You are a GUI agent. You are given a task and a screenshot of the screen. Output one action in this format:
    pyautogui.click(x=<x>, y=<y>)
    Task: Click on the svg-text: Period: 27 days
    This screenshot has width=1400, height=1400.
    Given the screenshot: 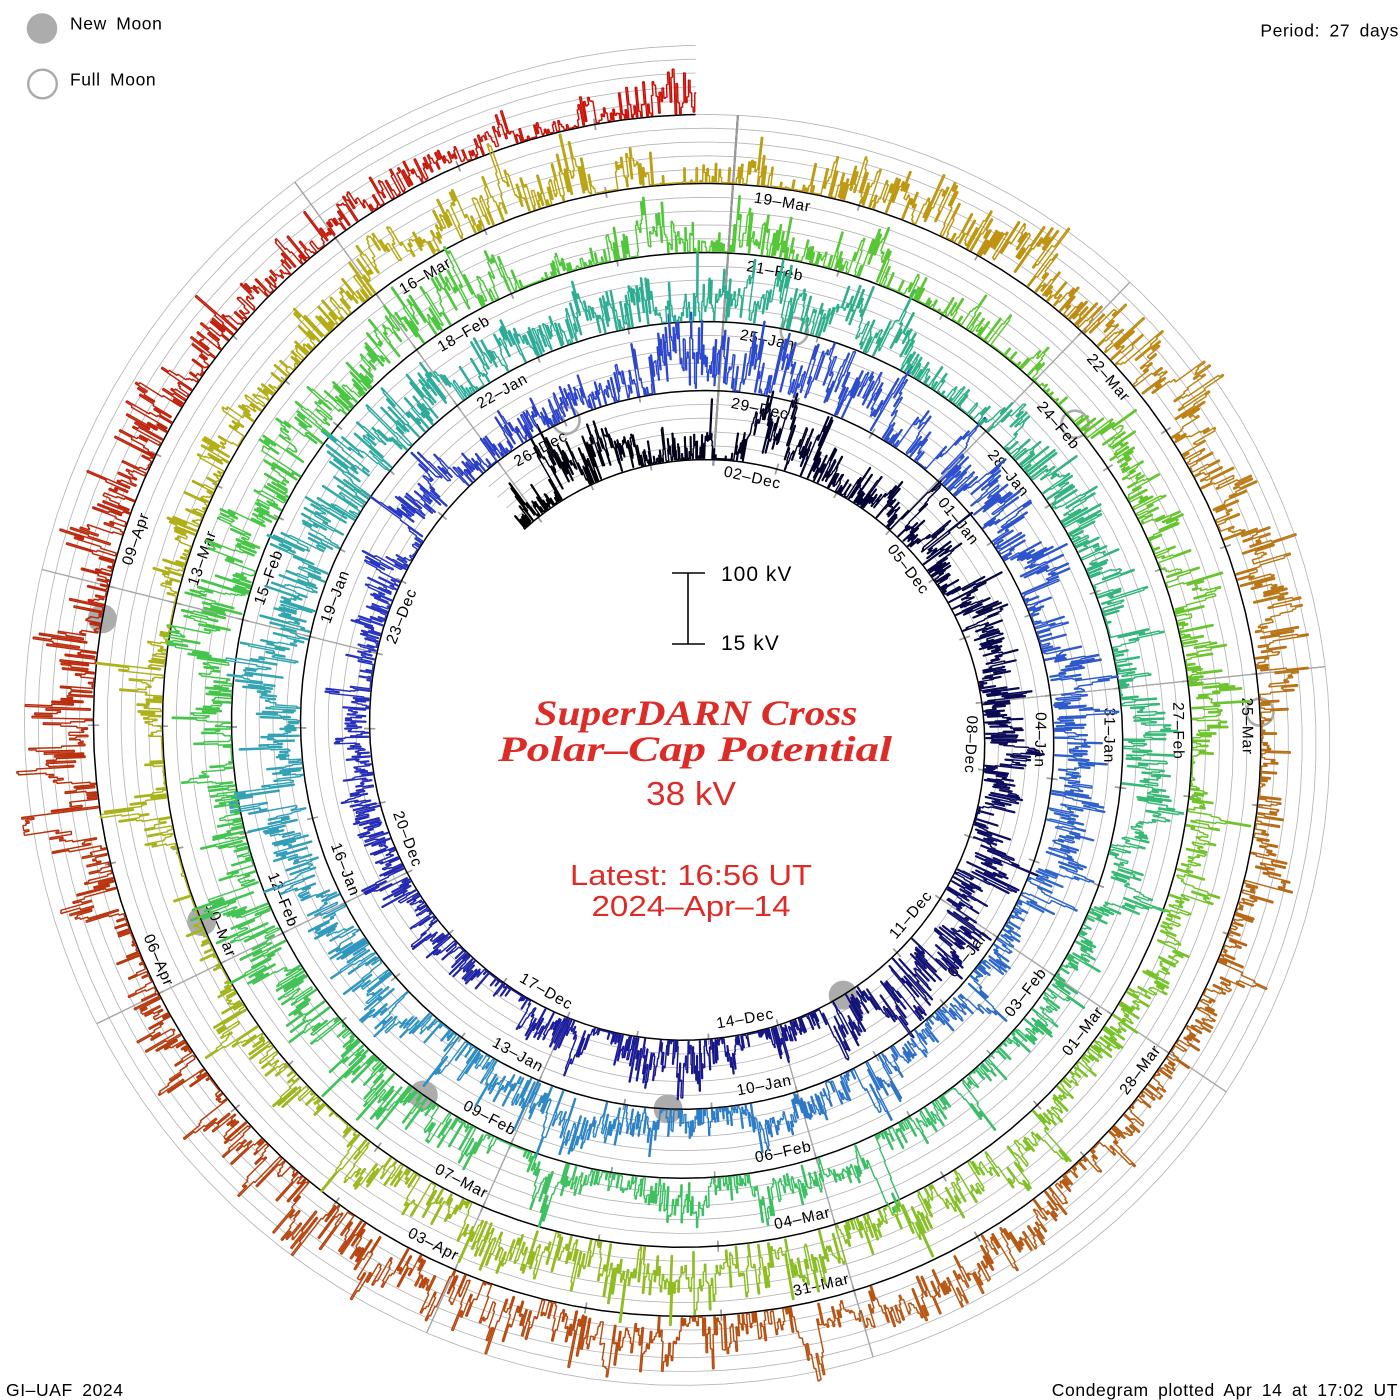 What is the action you would take?
    pyautogui.click(x=1329, y=31)
    